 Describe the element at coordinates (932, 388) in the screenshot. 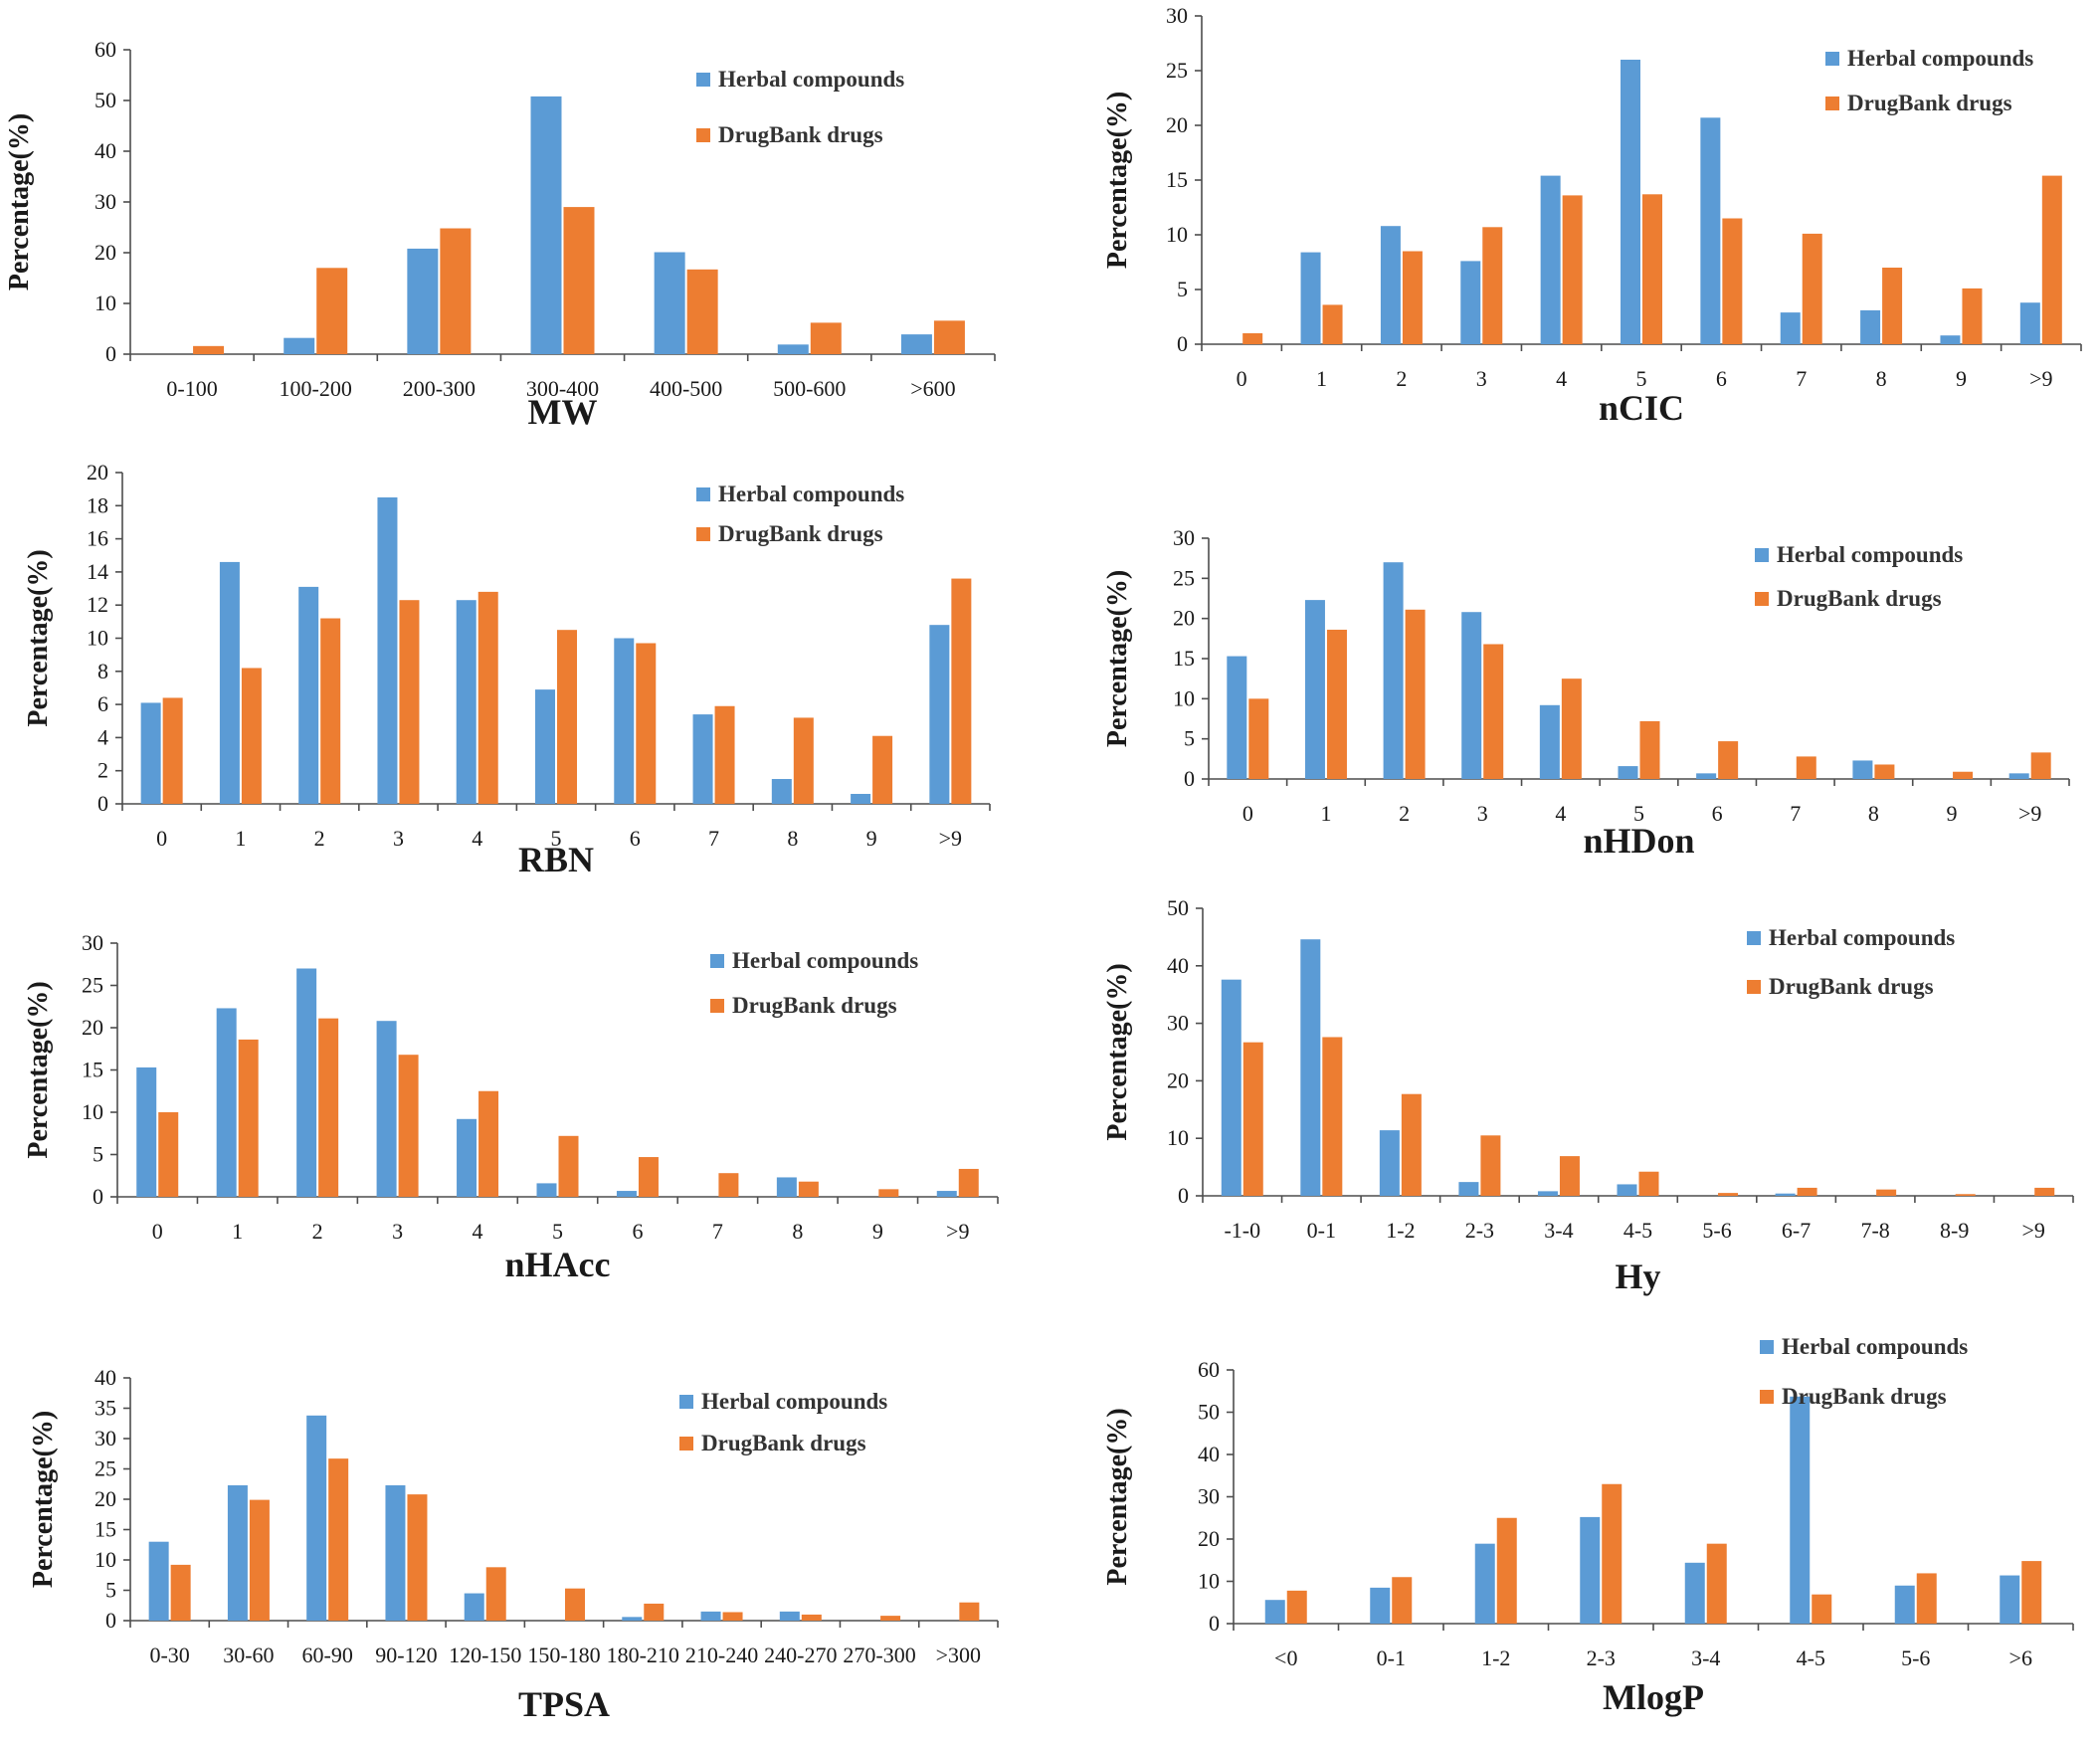

I see `x-category-label: >600` at that location.